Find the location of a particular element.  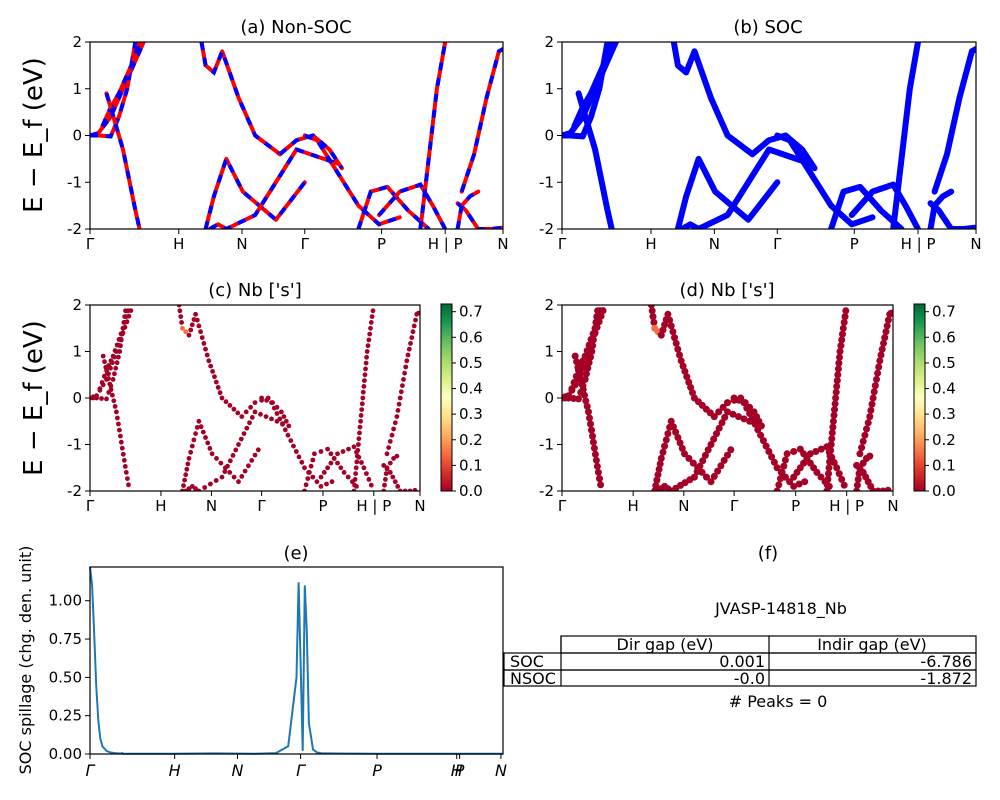

colorbar-d: 0.0 0.1 0.2 0.3 0.4 0.5 0.6 0.7 is located at coordinates (934, 401).